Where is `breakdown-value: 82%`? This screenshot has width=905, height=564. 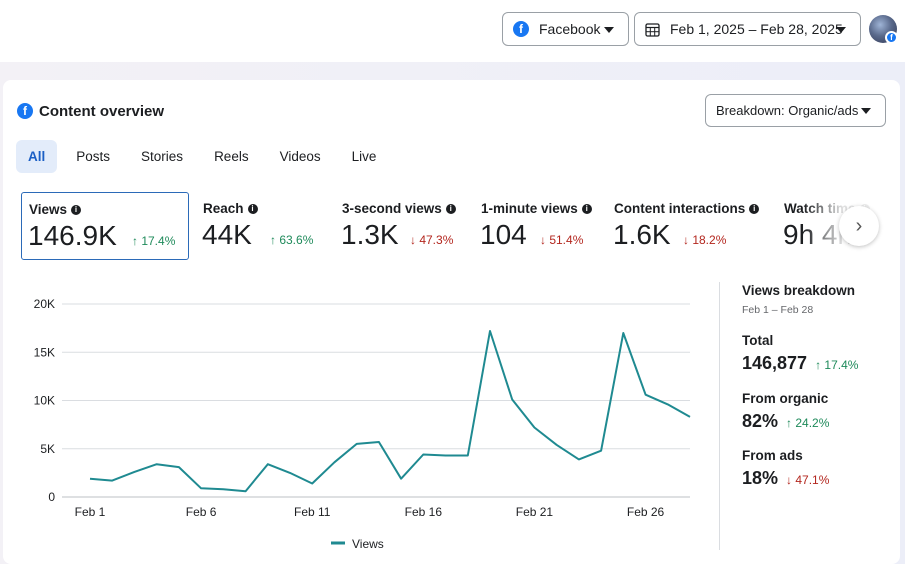 breakdown-value: 82% is located at coordinates (760, 421).